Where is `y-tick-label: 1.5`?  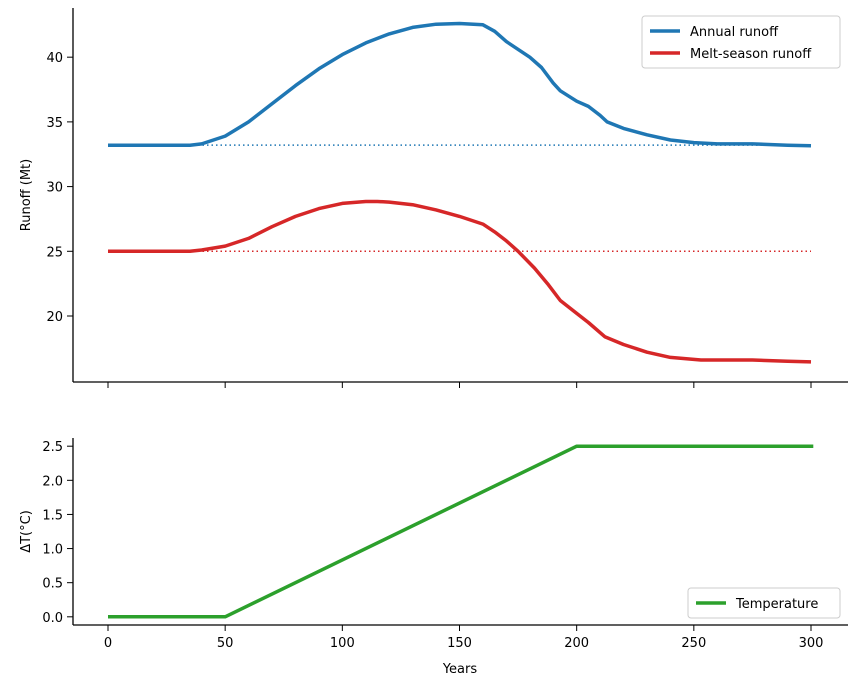
y-tick-label: 1.5 is located at coordinates (52, 515).